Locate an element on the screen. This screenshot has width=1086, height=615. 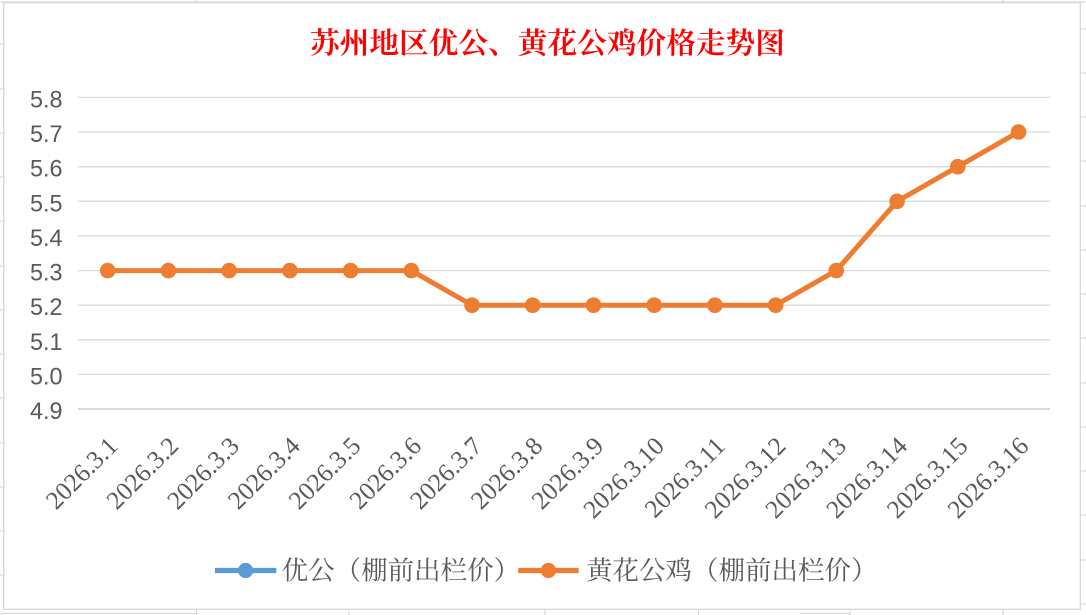
svg-text: 5.7 is located at coordinates (46, 134).